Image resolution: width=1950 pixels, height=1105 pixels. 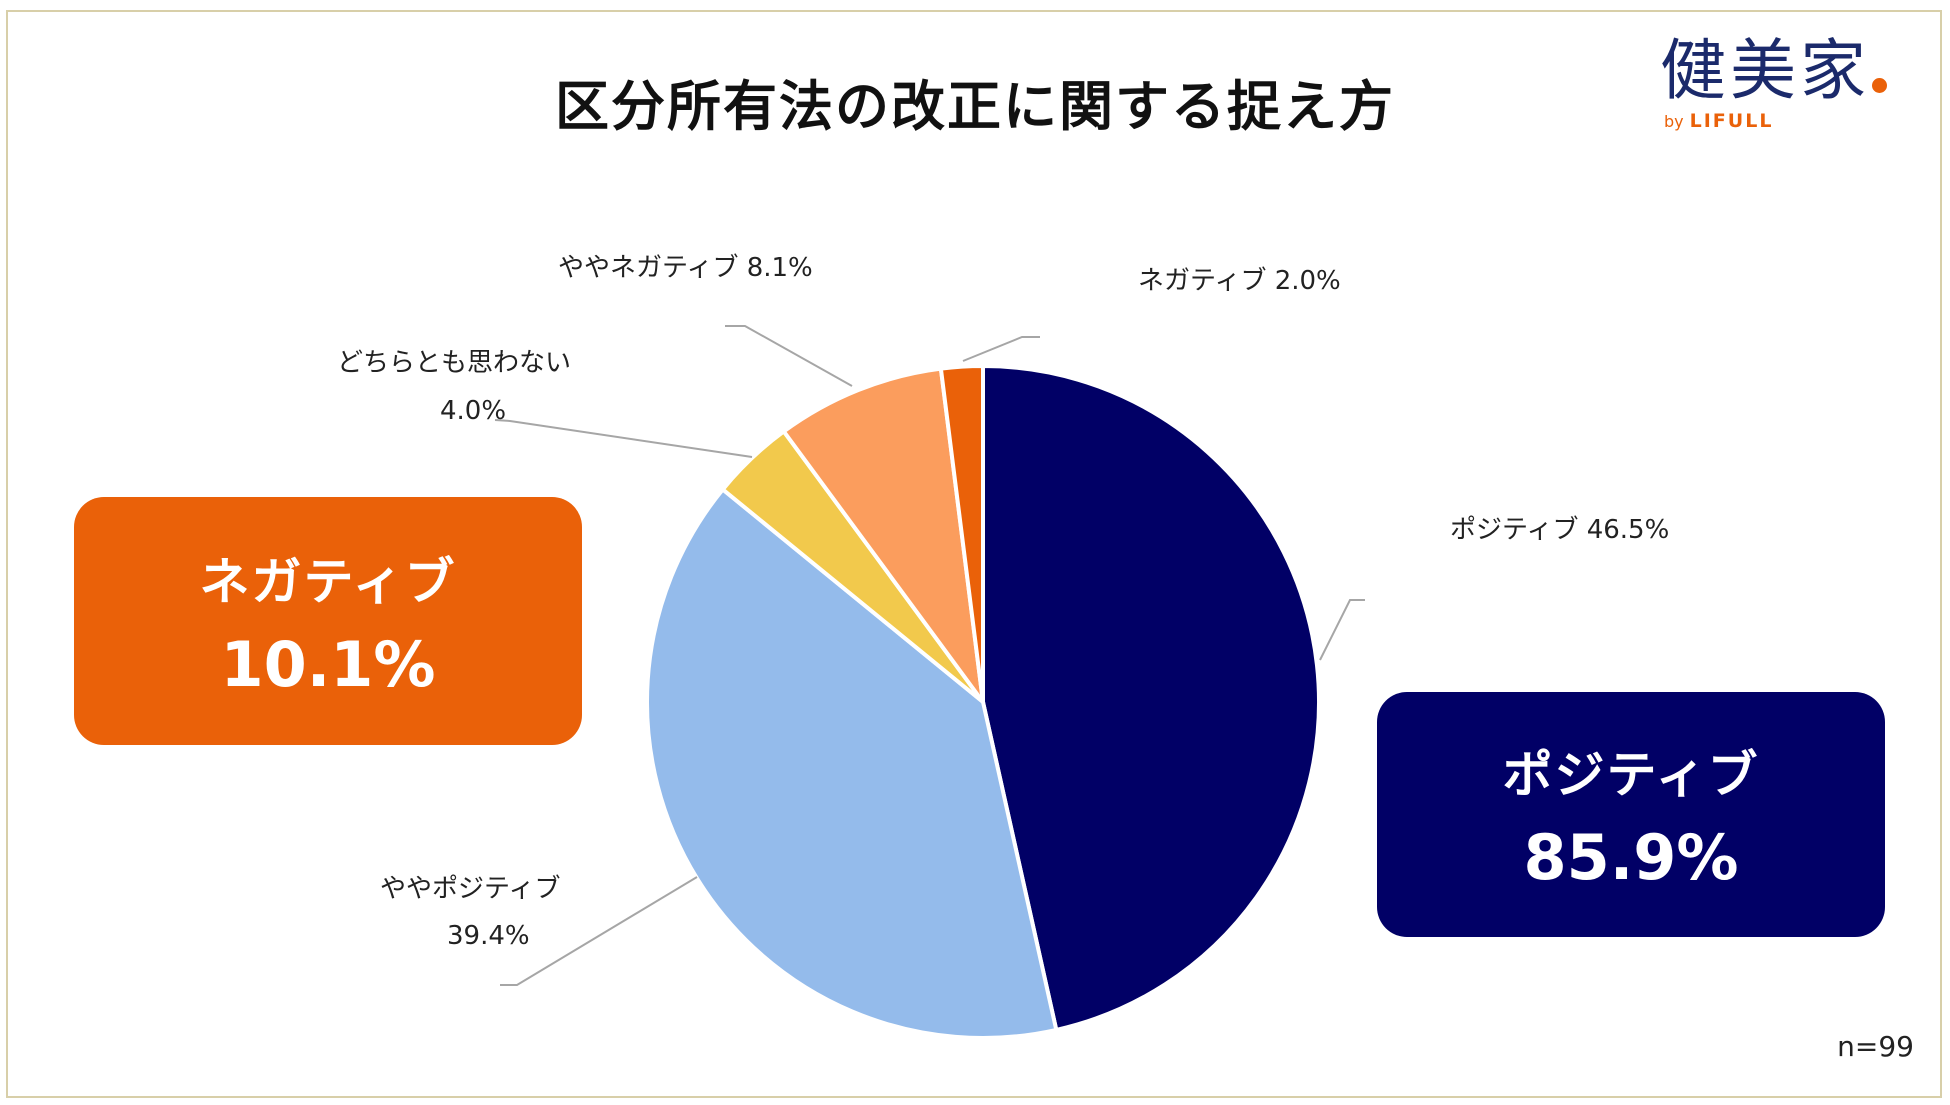 What do you see at coordinates (1731, 121) in the screenshot?
I see `logo-company-text: LIFULL` at bounding box center [1731, 121].